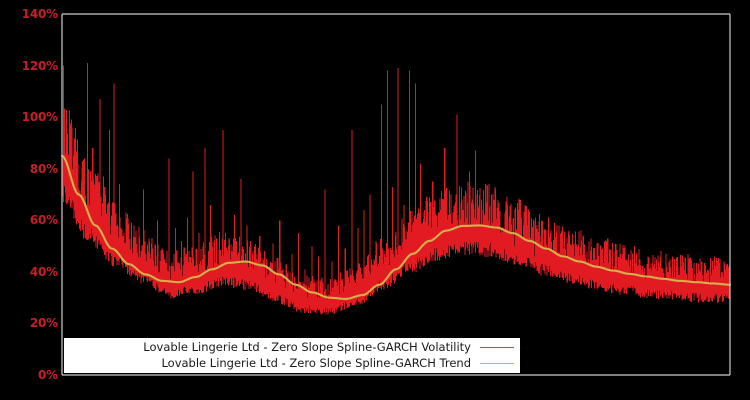  What do you see at coordinates (48, 375) in the screenshot?
I see `y-tick-label: 0%` at bounding box center [48, 375].